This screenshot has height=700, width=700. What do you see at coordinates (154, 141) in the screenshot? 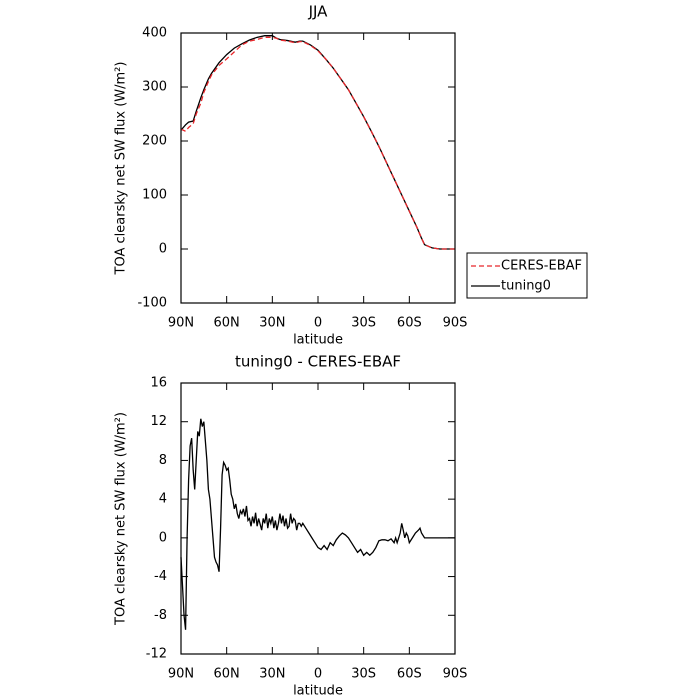
I see `y-tick-label: 200` at bounding box center [154, 141].